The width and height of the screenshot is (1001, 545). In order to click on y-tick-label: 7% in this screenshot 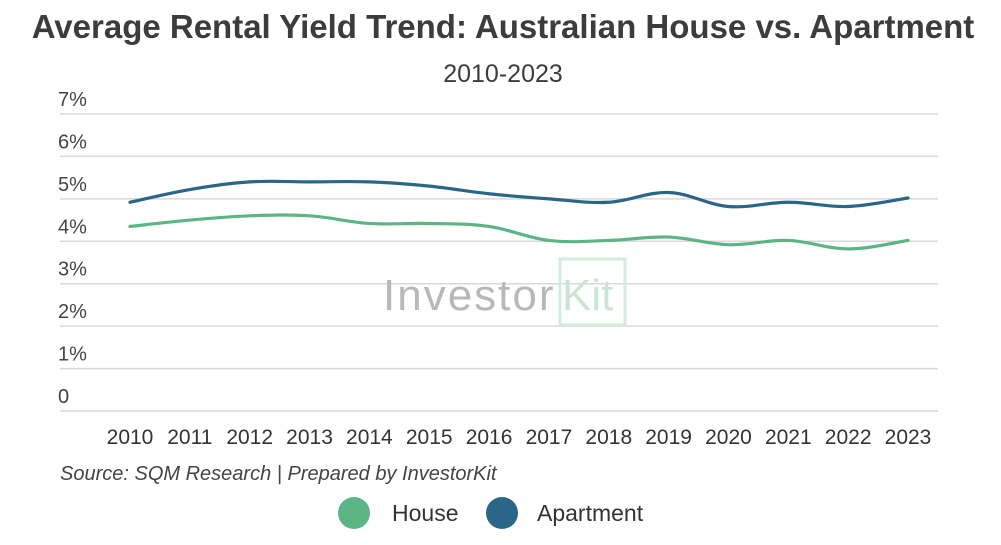, I will do `click(72, 100)`.